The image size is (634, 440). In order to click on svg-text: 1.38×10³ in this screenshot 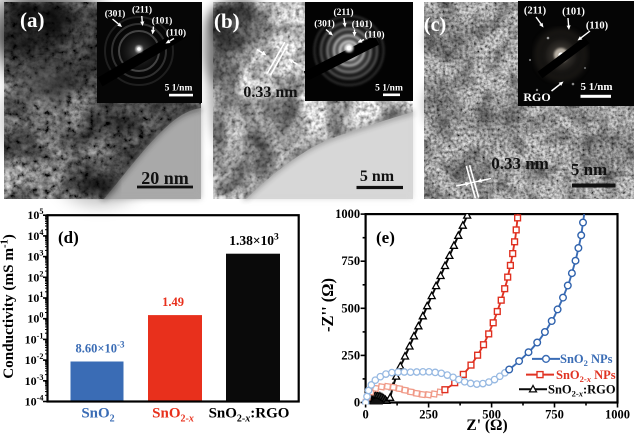, I will do `click(254, 241)`.